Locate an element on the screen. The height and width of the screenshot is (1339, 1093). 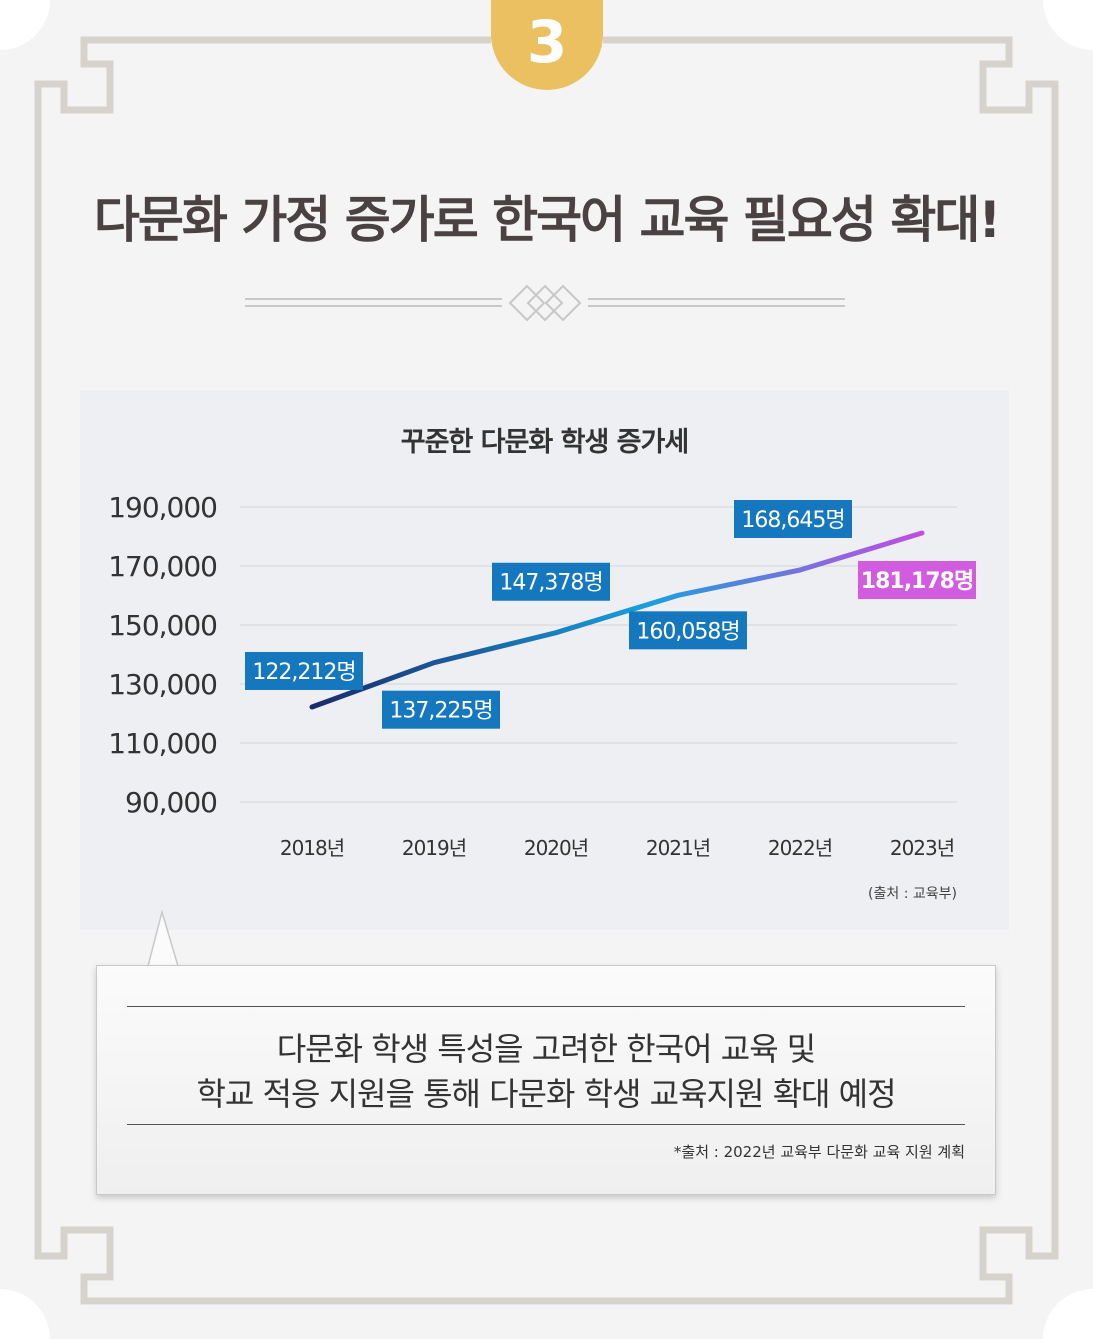
y-tick-label: 90,000 is located at coordinates (171, 802).